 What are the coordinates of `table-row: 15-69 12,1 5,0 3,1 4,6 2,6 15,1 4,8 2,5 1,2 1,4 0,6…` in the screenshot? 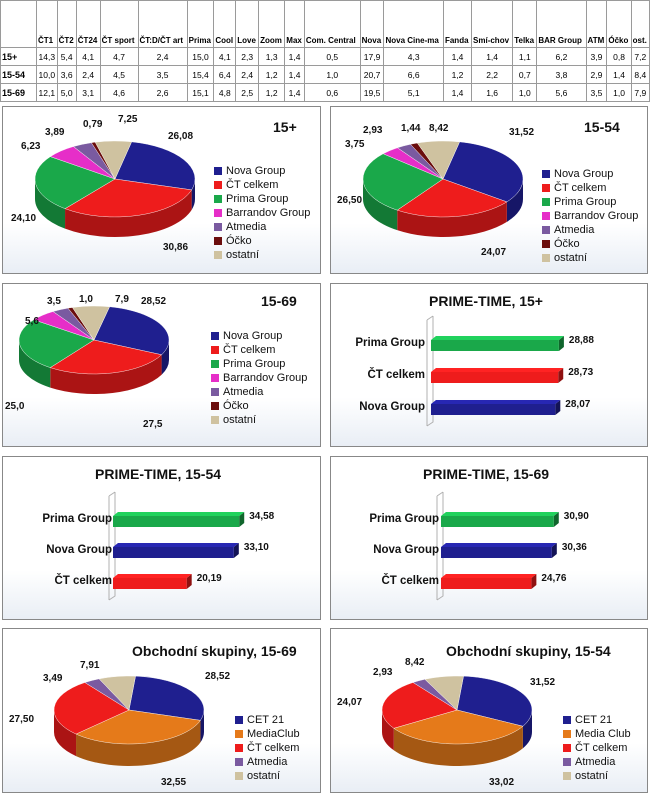 It's located at (325, 92).